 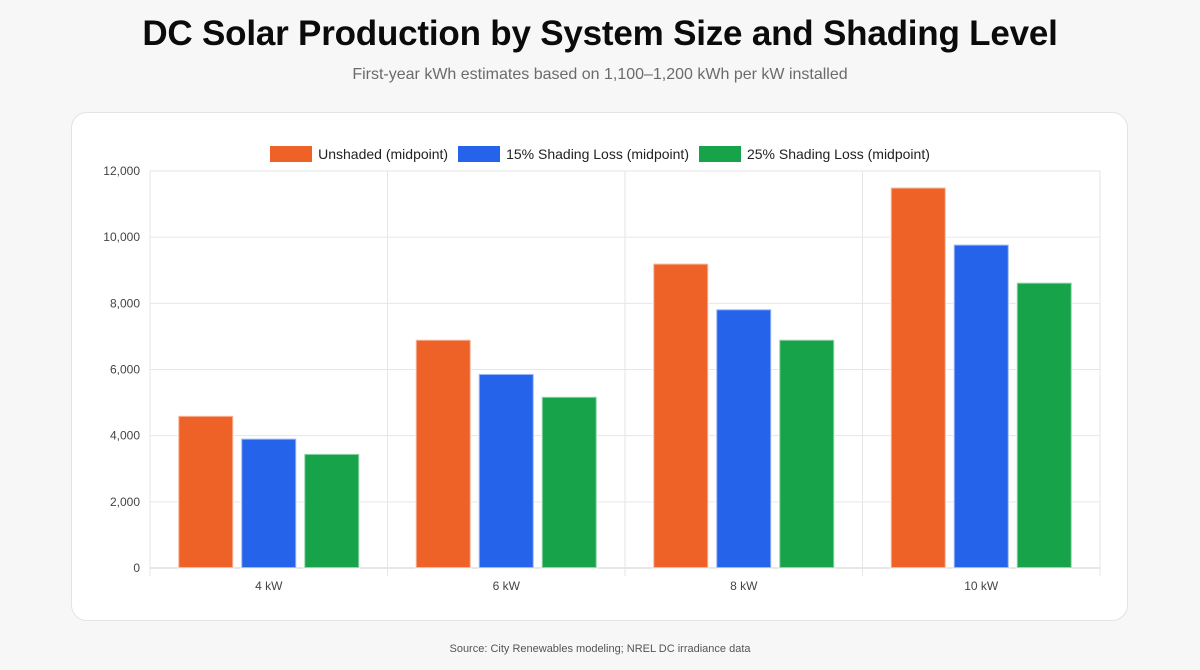 What do you see at coordinates (744, 586) in the screenshot?
I see `x-tick-label: 8 kW` at bounding box center [744, 586].